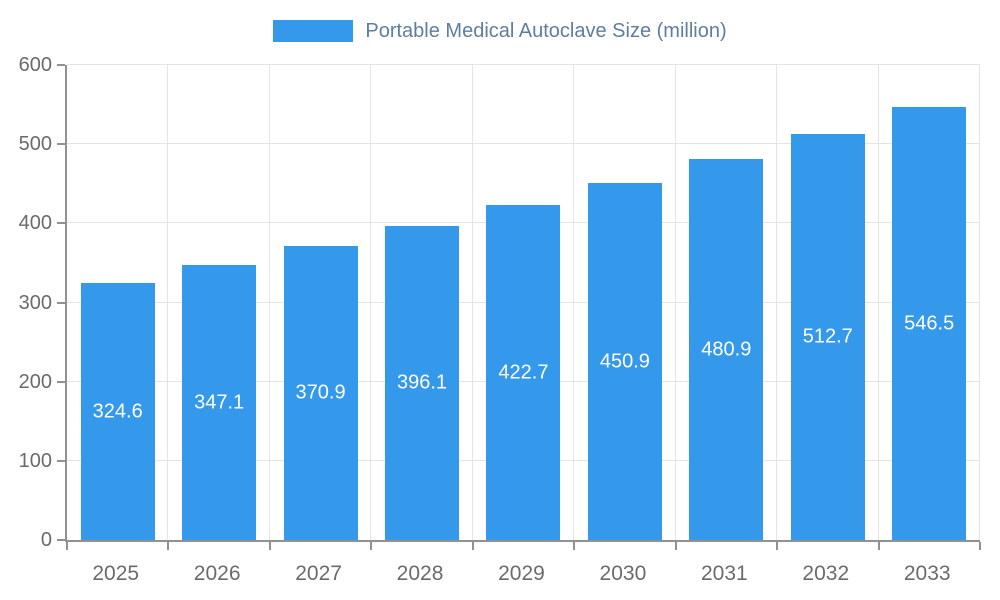  I want to click on bar: 480.9, so click(726, 349).